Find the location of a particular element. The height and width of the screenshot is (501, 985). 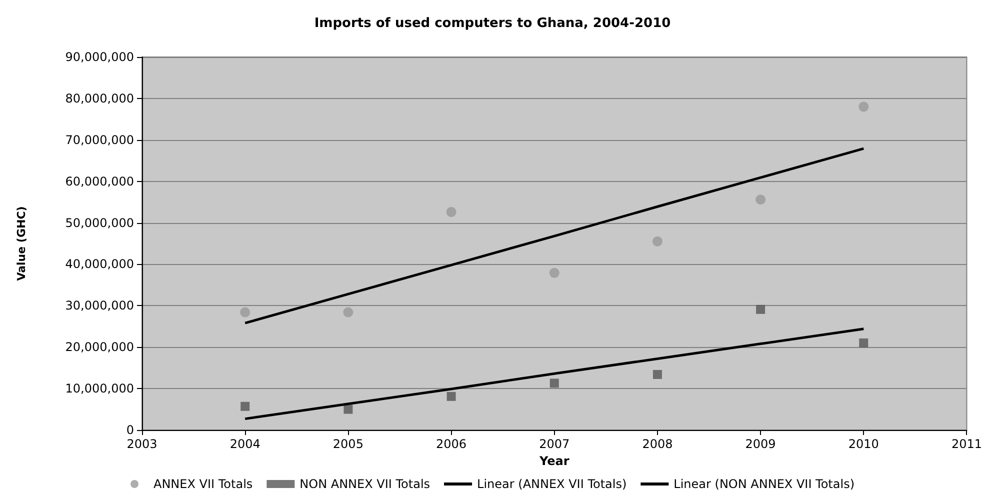

x-axis-title: Year is located at coordinates (554, 461).